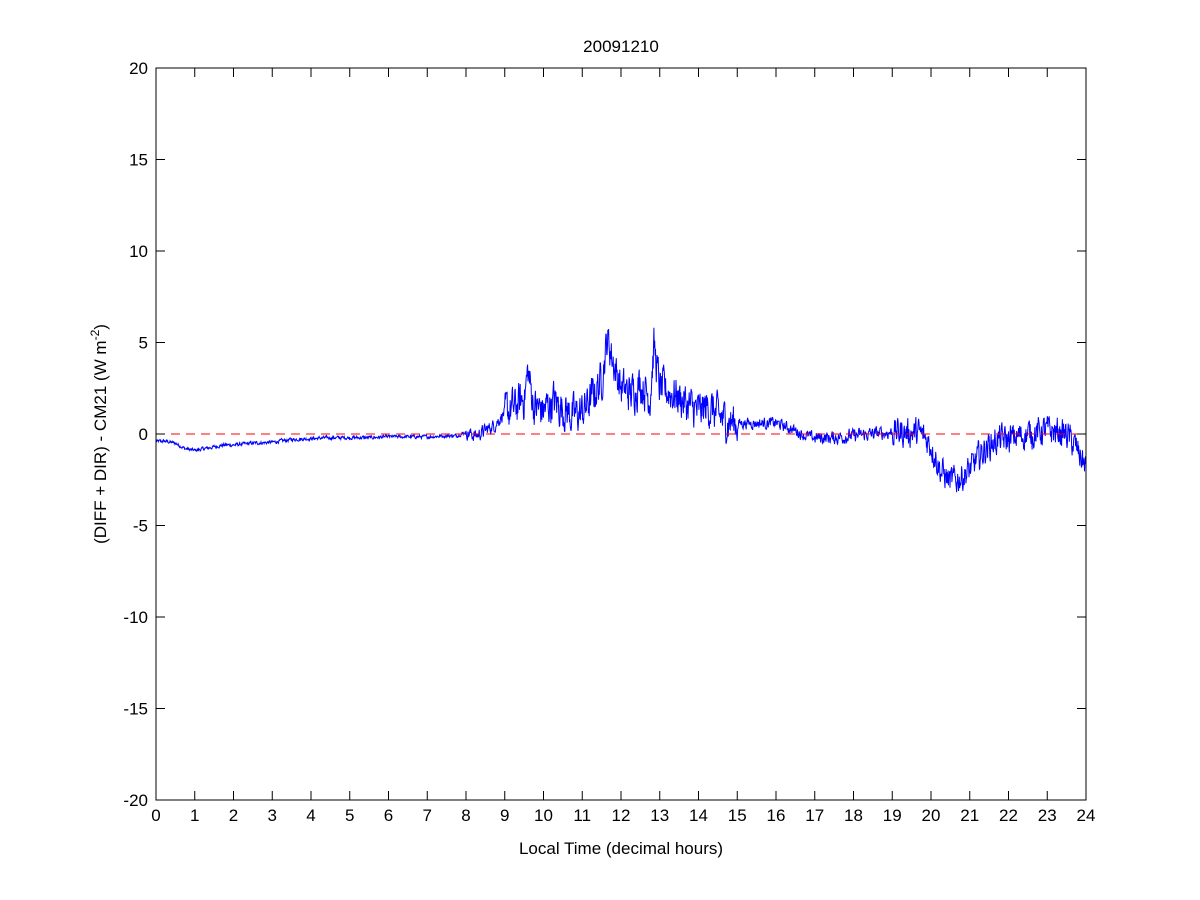 The image size is (1200, 900). Describe the element at coordinates (143, 434) in the screenshot. I see `y-tick-label: 0` at that location.